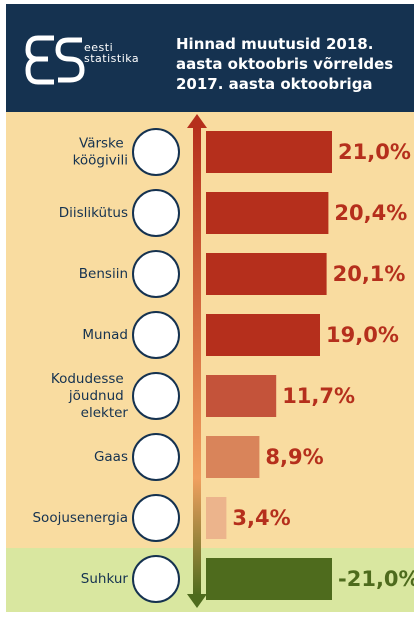  I want to click on value-label: -21,0%, so click(376, 579).